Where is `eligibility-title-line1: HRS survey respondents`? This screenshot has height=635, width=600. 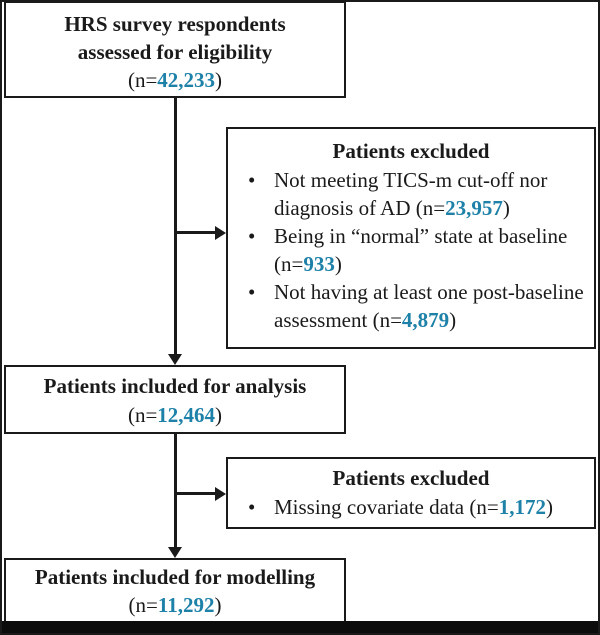
eligibility-title-line1: HRS survey respondents is located at coordinates (175, 24).